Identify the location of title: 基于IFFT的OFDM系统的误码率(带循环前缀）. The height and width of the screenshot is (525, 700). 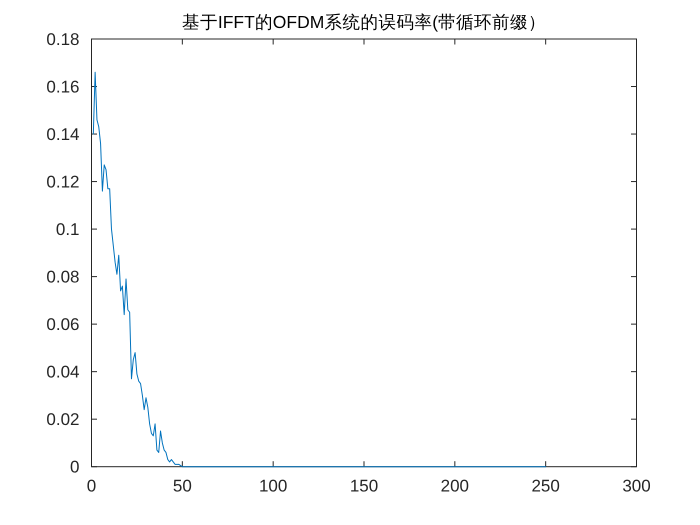
(364, 22).